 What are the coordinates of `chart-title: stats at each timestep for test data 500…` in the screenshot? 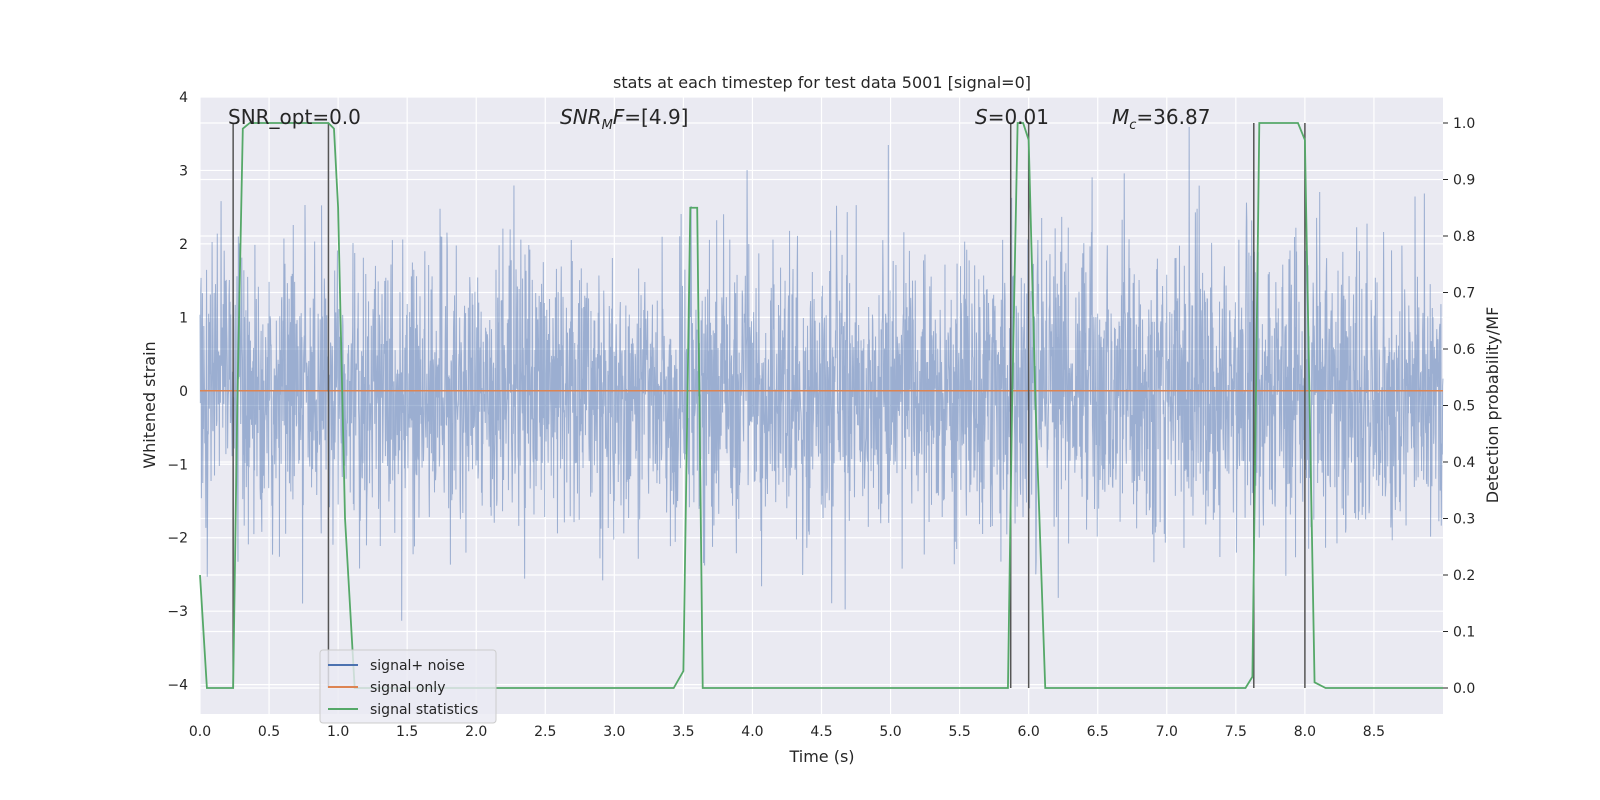 It's located at (822, 82).